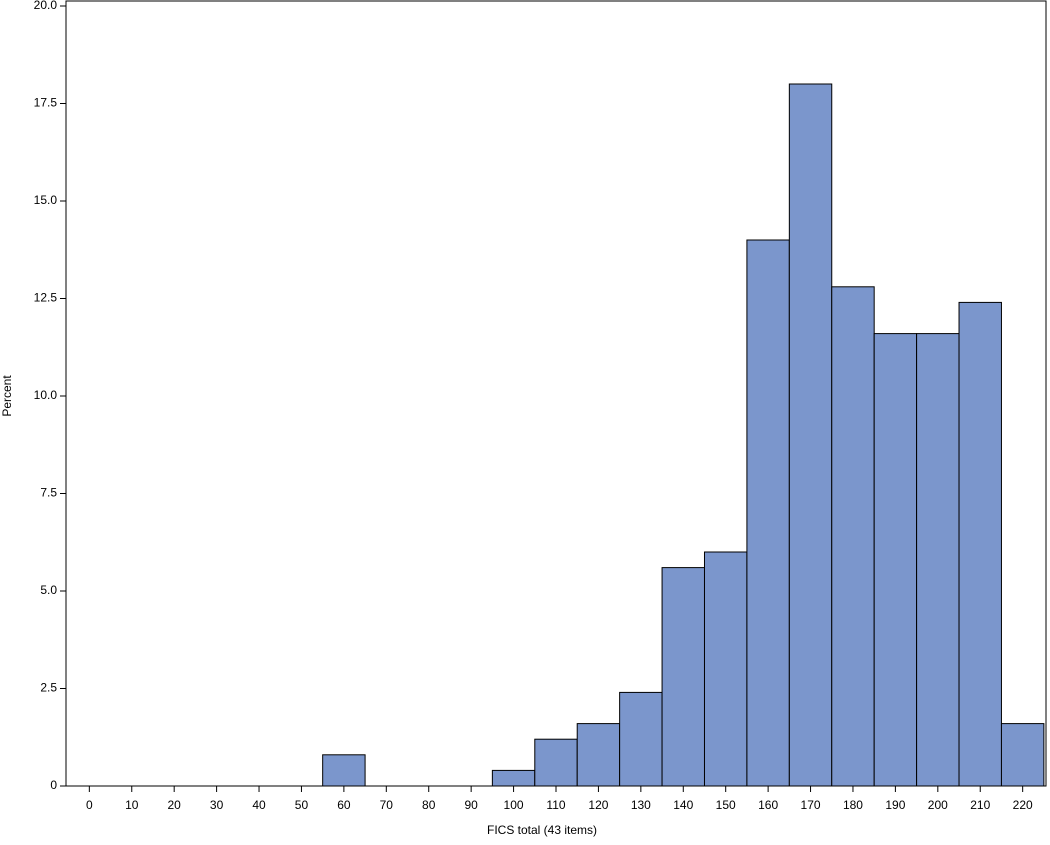  What do you see at coordinates (46, 298) in the screenshot?
I see `y-tick-label: 12.5` at bounding box center [46, 298].